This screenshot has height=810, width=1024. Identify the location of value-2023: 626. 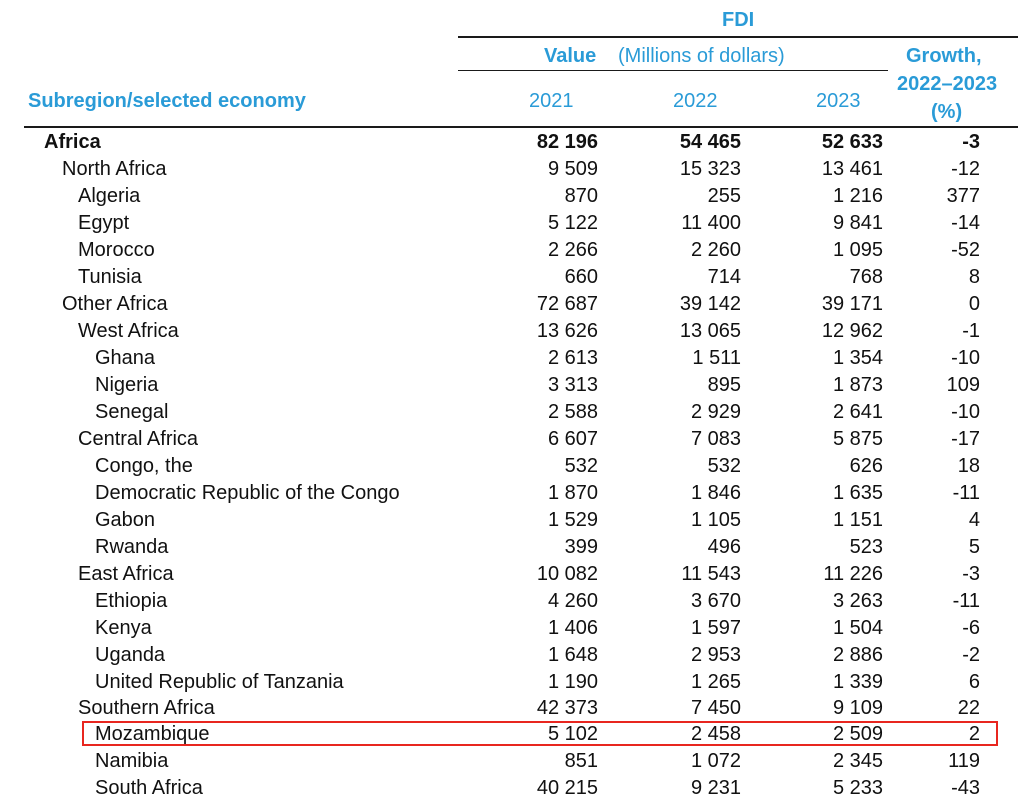
(866, 466).